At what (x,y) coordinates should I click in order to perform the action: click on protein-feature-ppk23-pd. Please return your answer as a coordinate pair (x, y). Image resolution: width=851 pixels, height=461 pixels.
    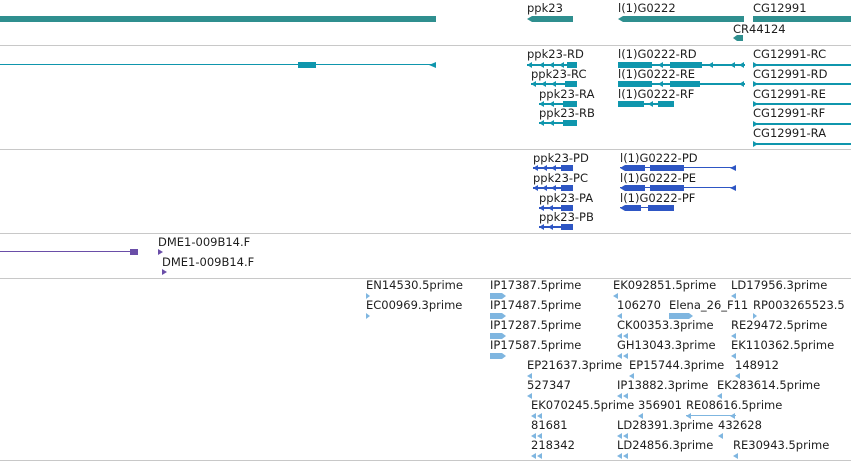
    Looking at the image, I should click on (553, 168).